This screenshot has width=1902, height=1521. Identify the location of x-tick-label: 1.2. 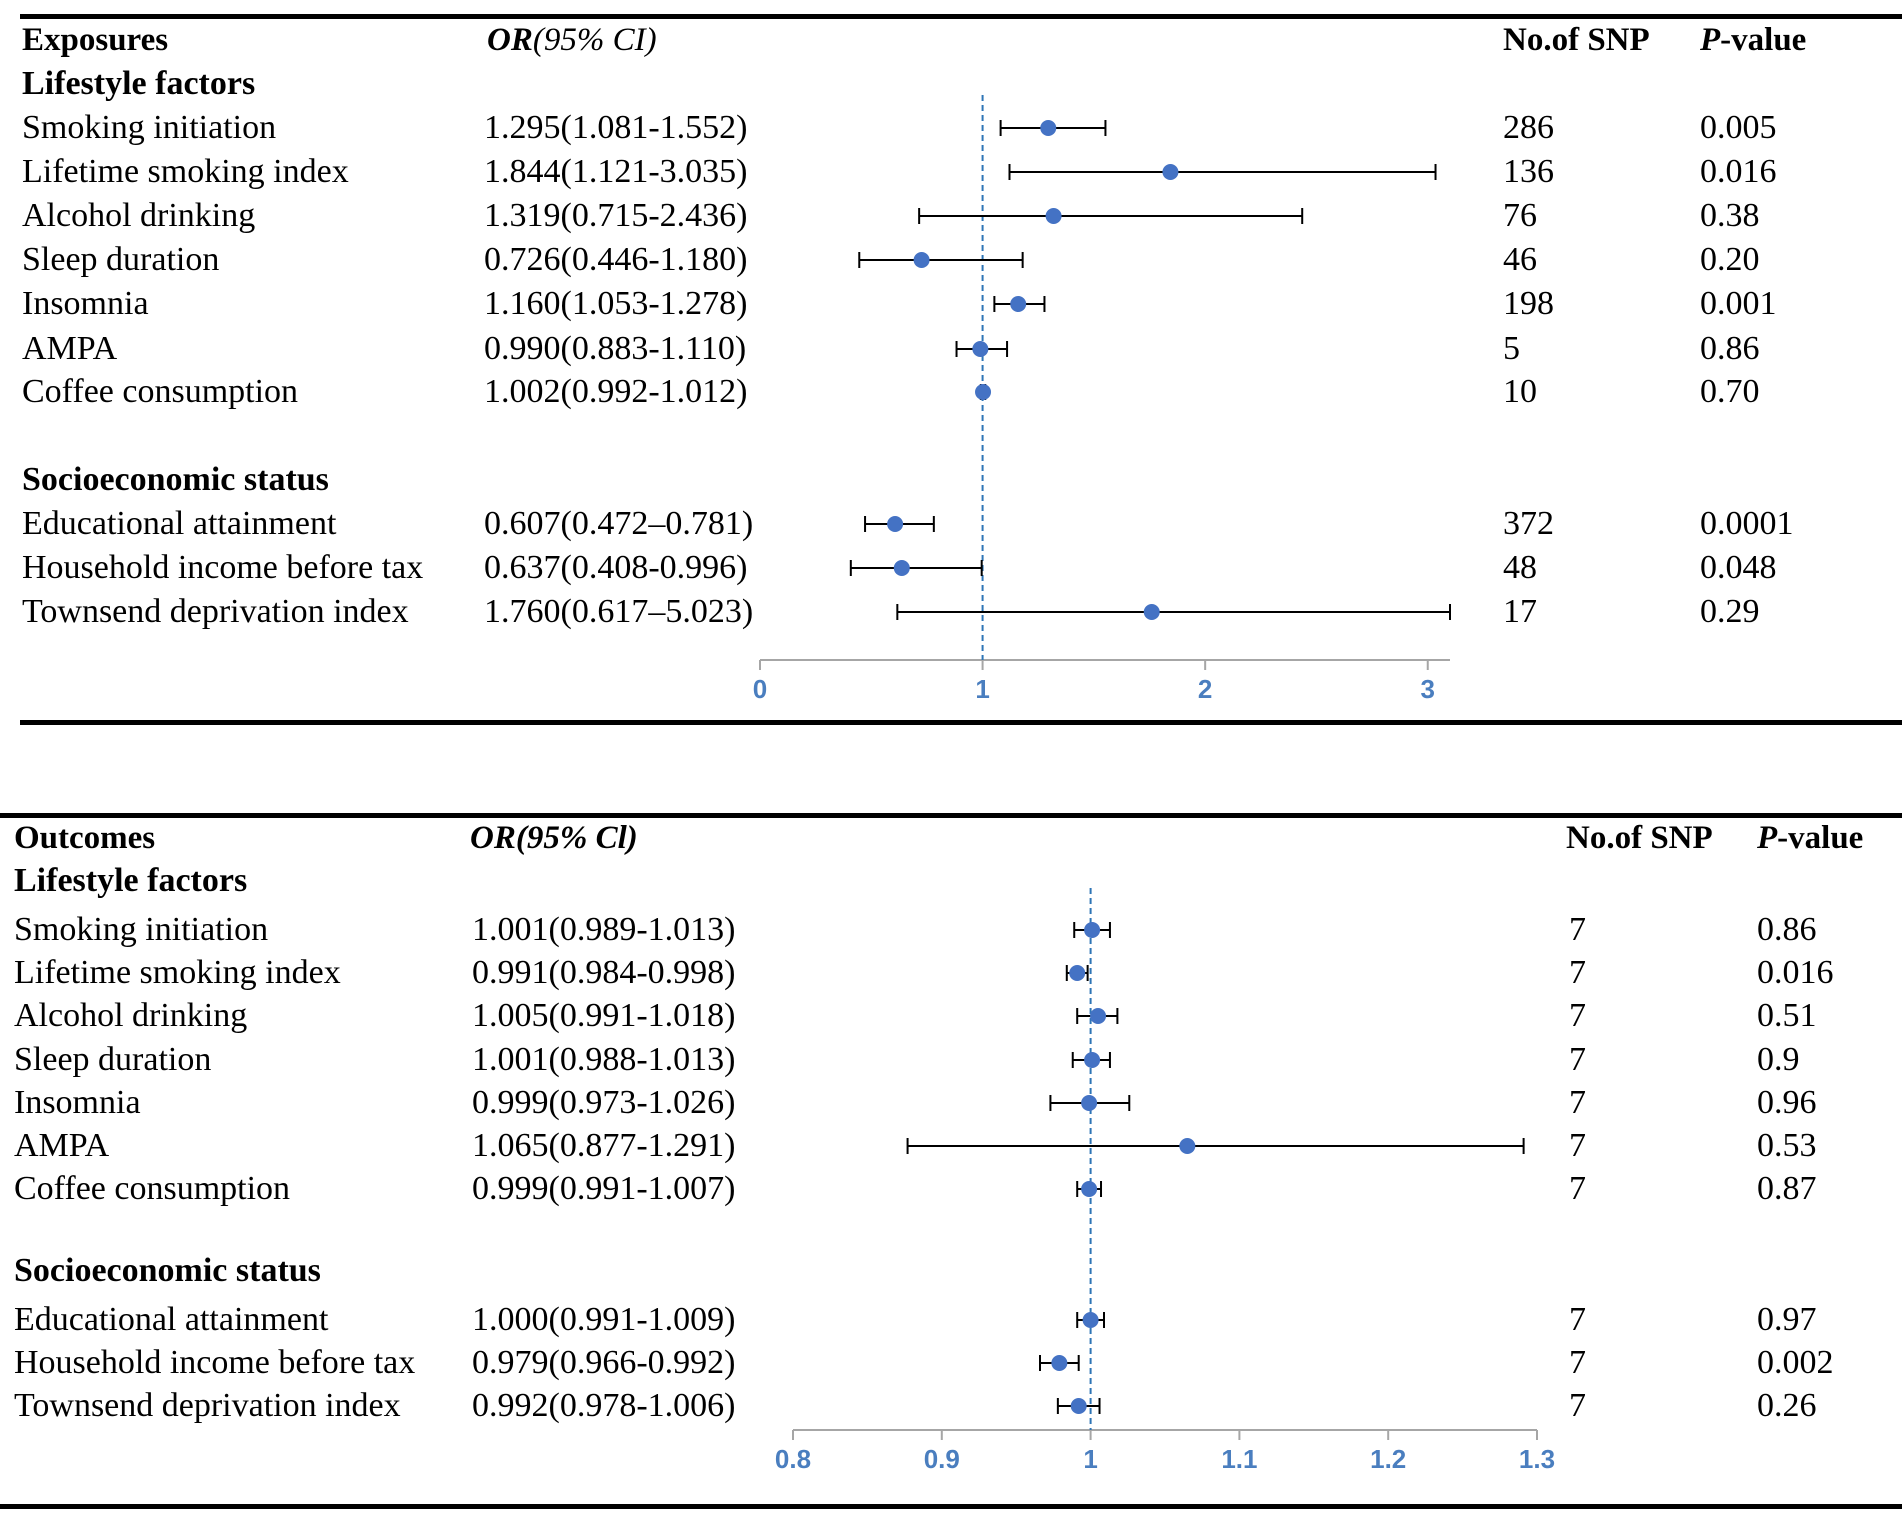
(1388, 1459).